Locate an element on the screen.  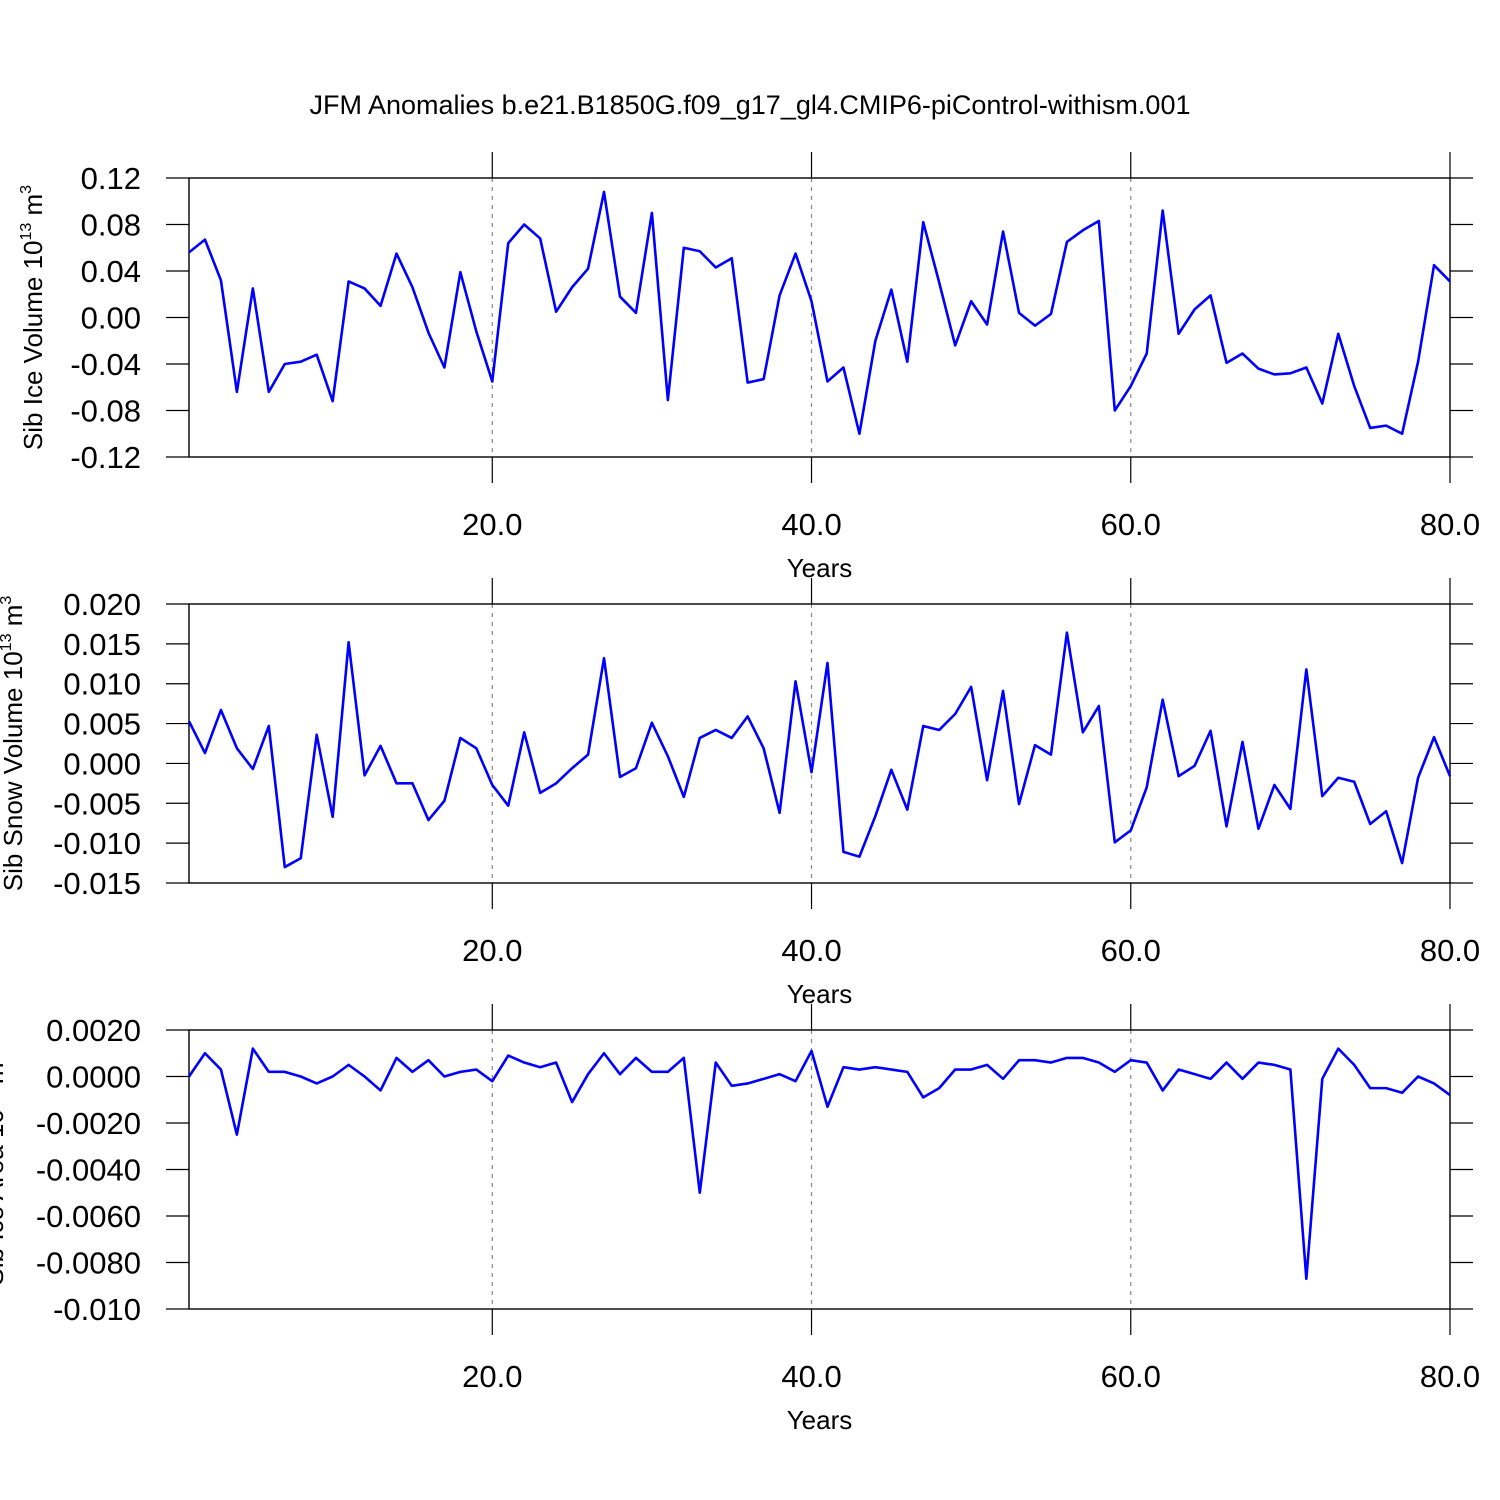
y-tick-label: 0.015 is located at coordinates (102, 644).